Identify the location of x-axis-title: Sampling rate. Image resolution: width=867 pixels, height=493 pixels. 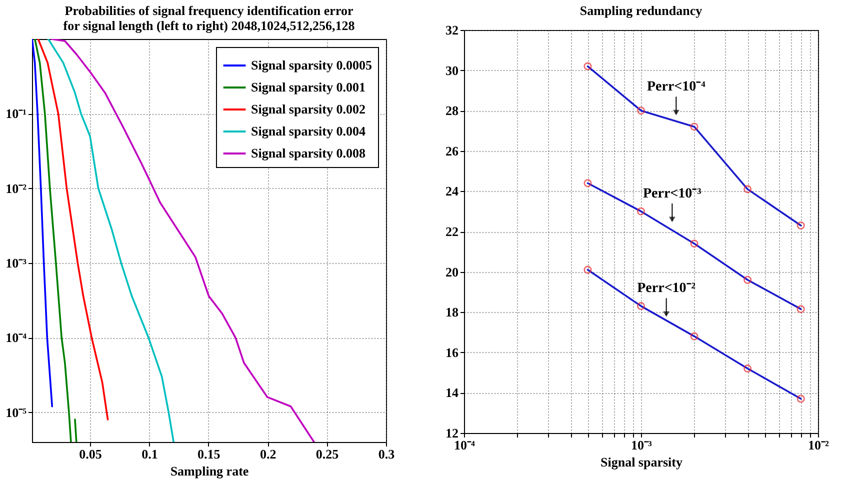
(209, 471).